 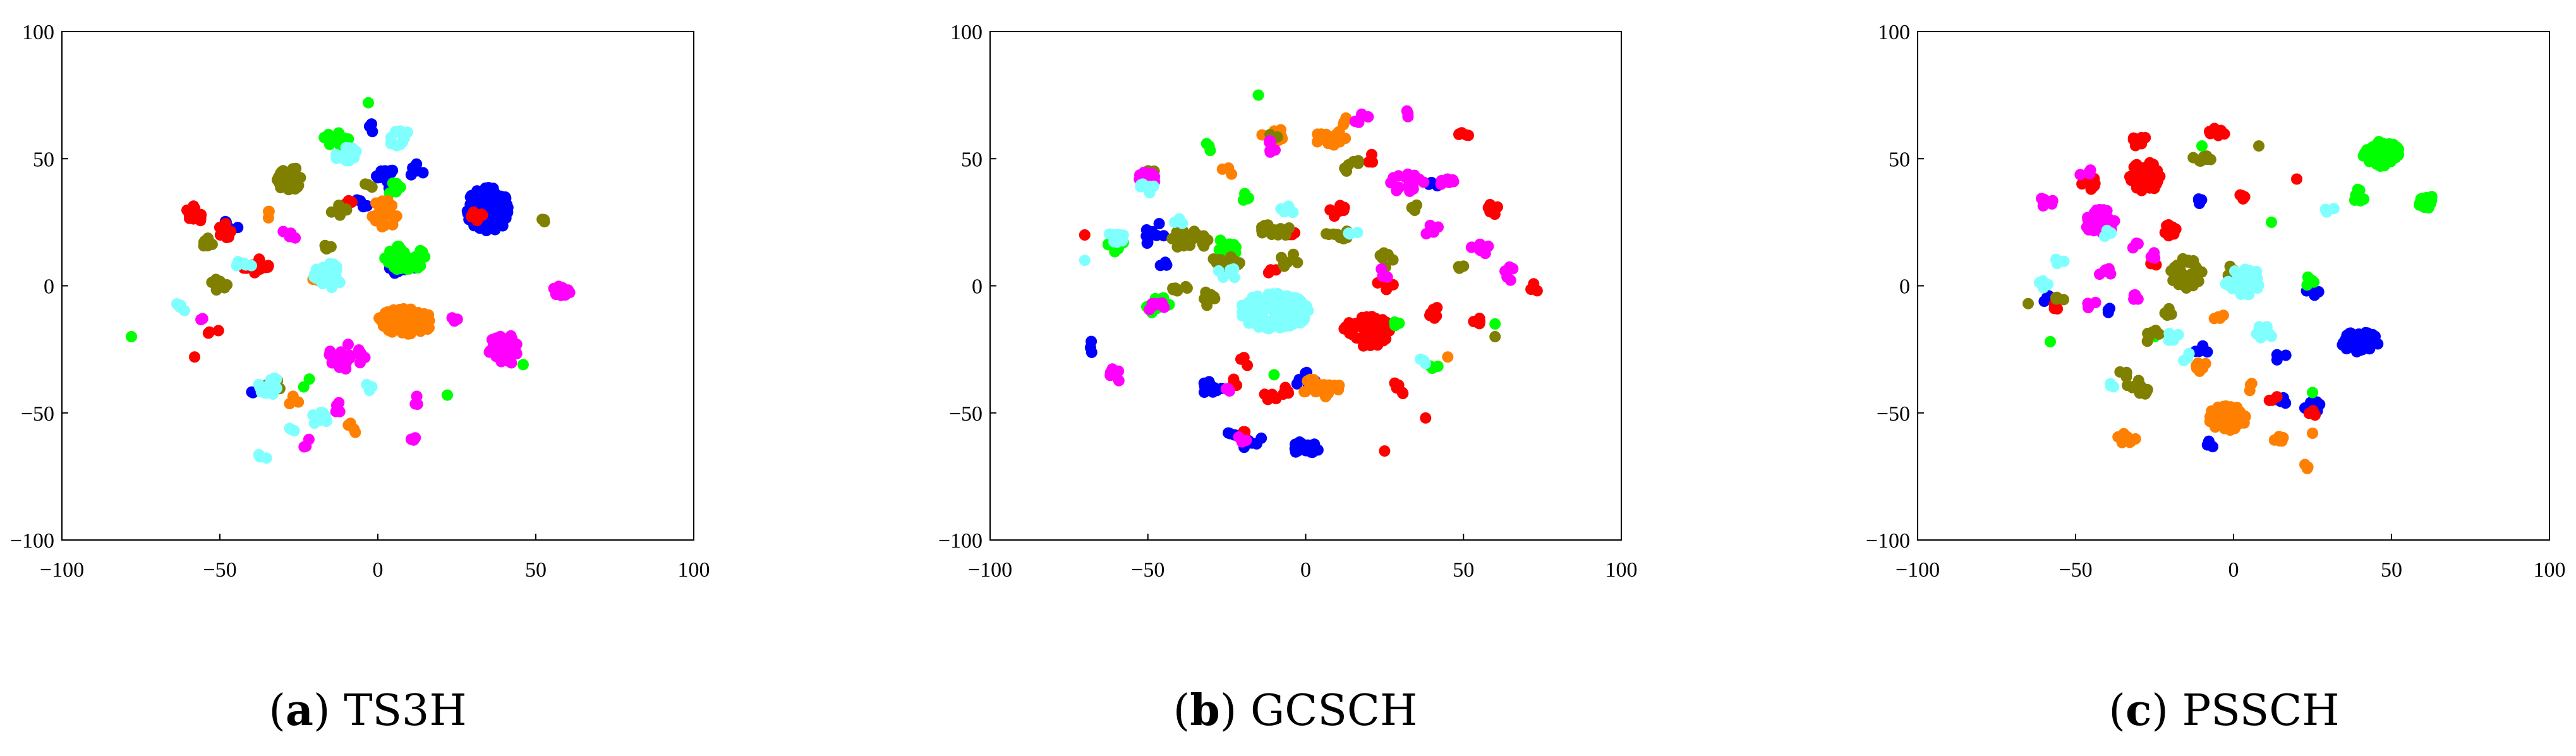 I want to click on points-ts3h, so click(x=351, y=280).